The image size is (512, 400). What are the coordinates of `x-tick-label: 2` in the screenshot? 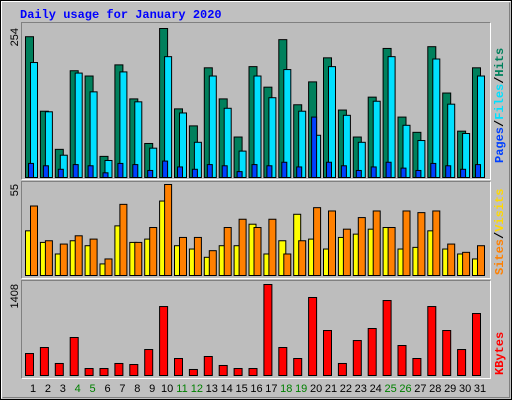 It's located at (48, 389).